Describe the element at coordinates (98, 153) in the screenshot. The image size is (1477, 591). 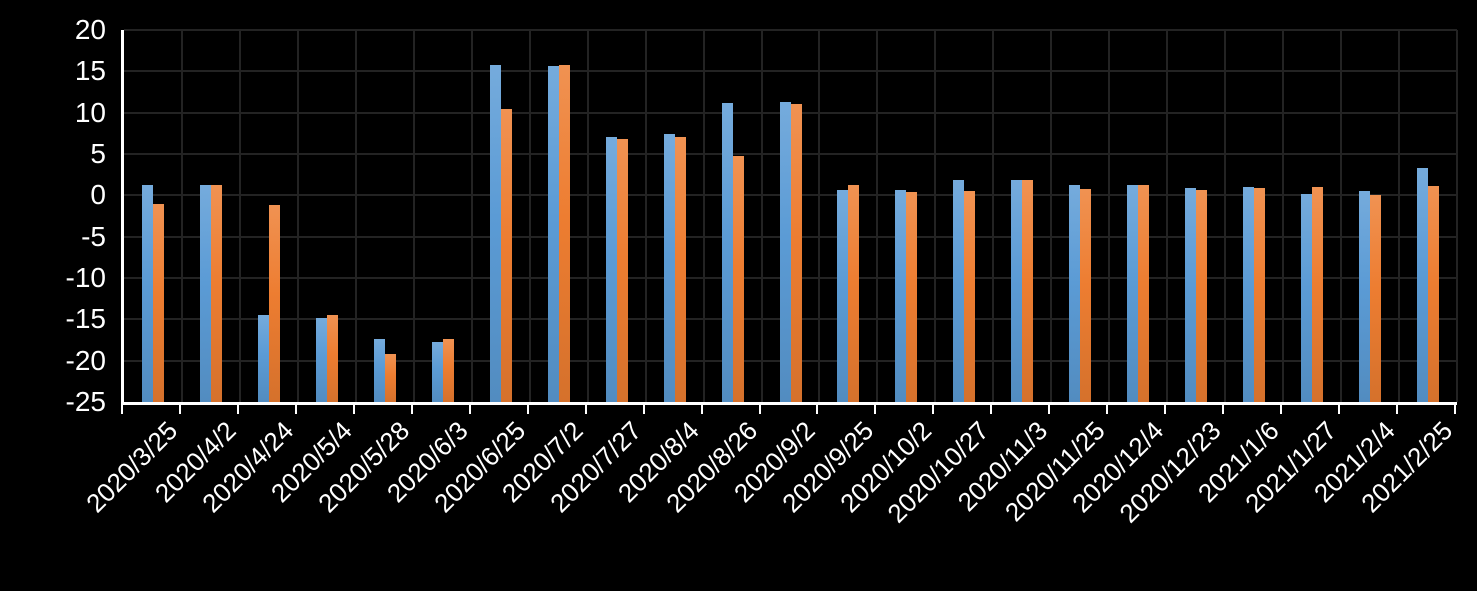
I see `y-axis-tick-label: 5` at that location.